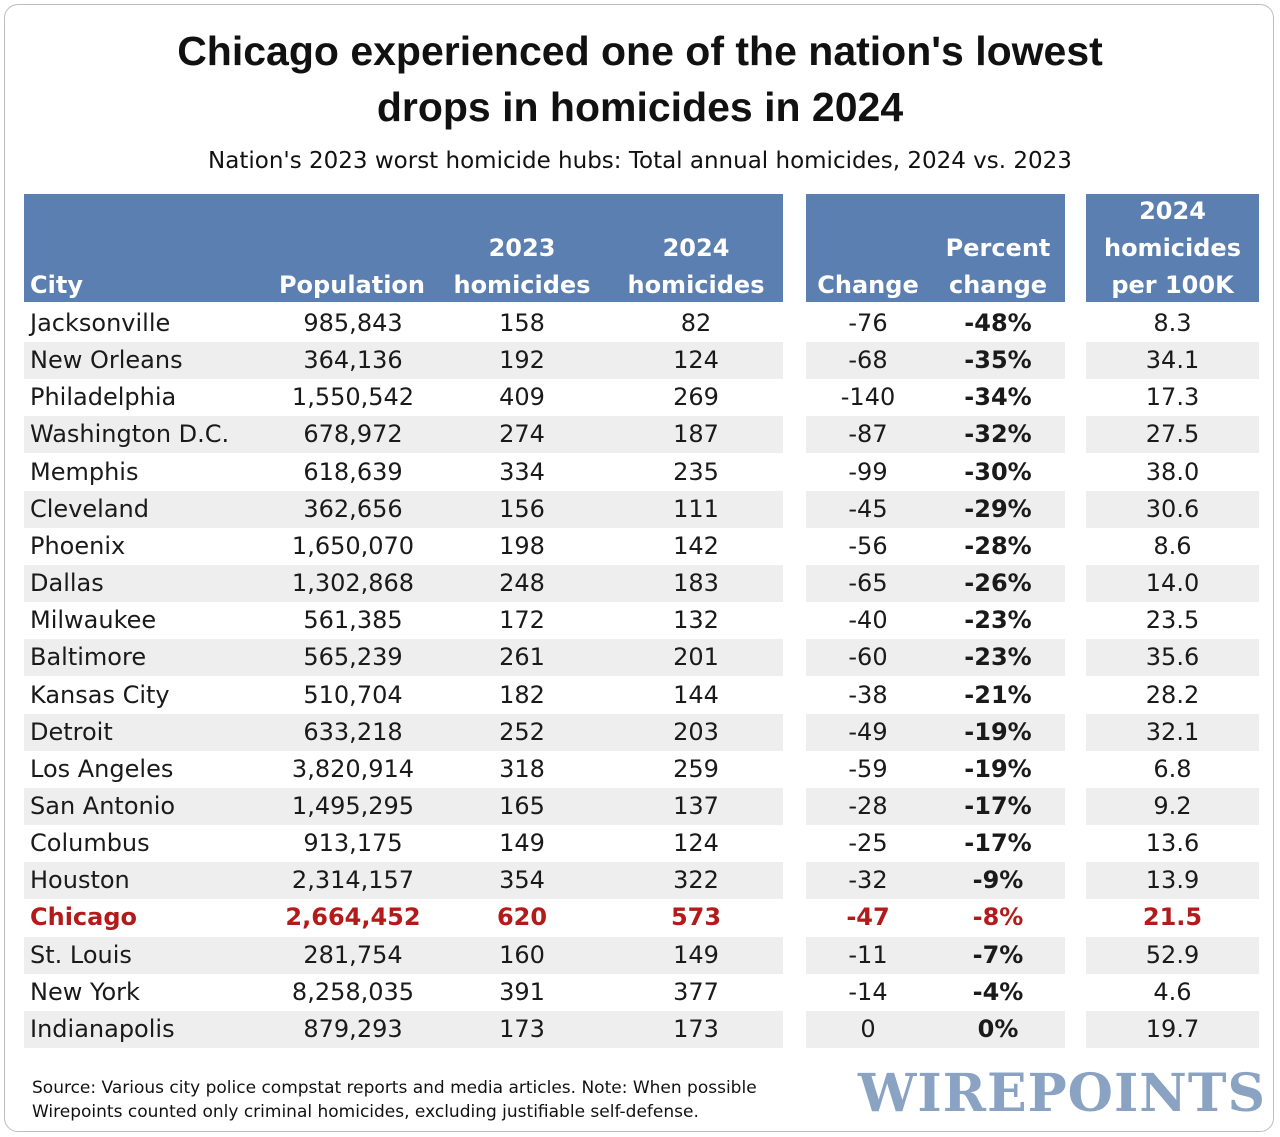  What do you see at coordinates (868, 434) in the screenshot?
I see `cell-change: -87` at bounding box center [868, 434].